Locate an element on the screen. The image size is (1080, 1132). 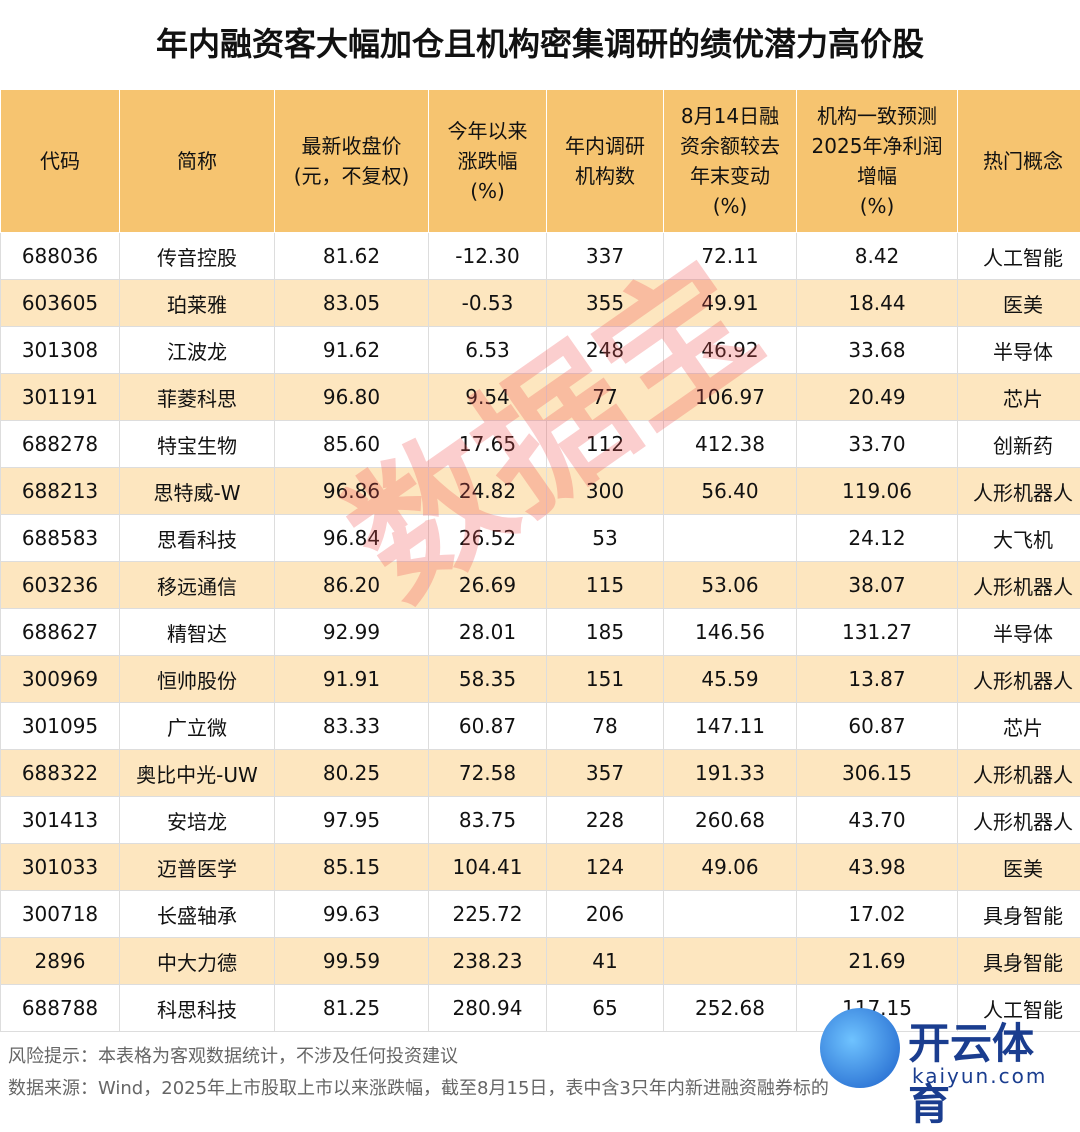
cell: 56.40 is located at coordinates (730, 491).